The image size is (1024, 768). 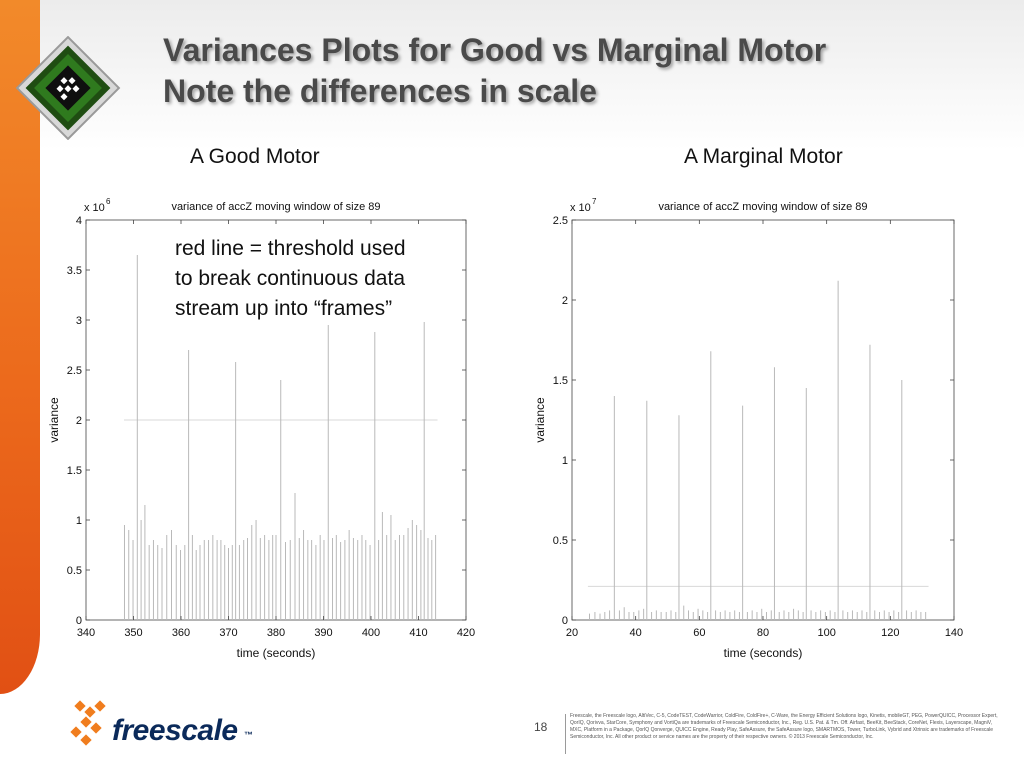 I want to click on x-tick-label: 60, so click(x=699, y=633).